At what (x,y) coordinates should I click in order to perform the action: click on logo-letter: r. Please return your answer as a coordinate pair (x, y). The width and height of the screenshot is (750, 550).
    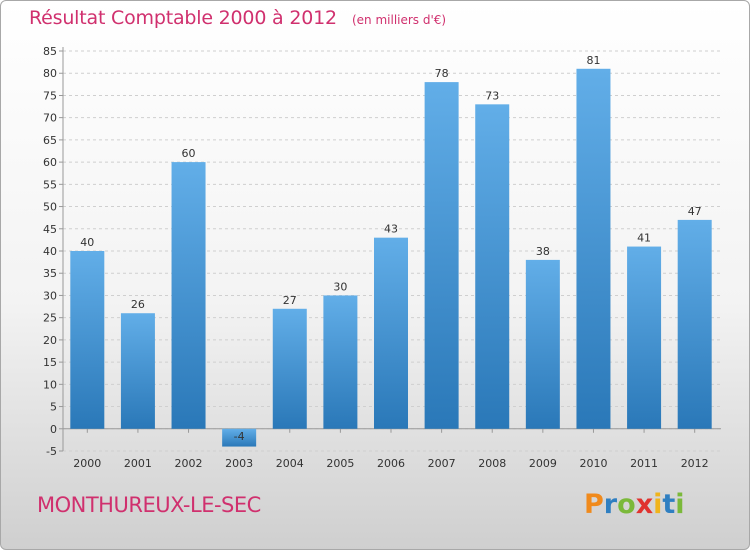
    Looking at the image, I should click on (610, 504).